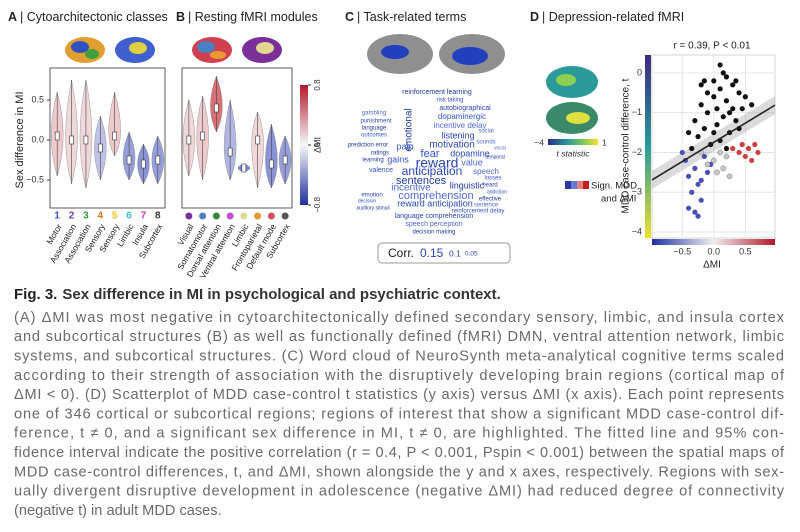  What do you see at coordinates (331, 84) in the screenshot?
I see `brain-images` at bounding box center [331, 84].